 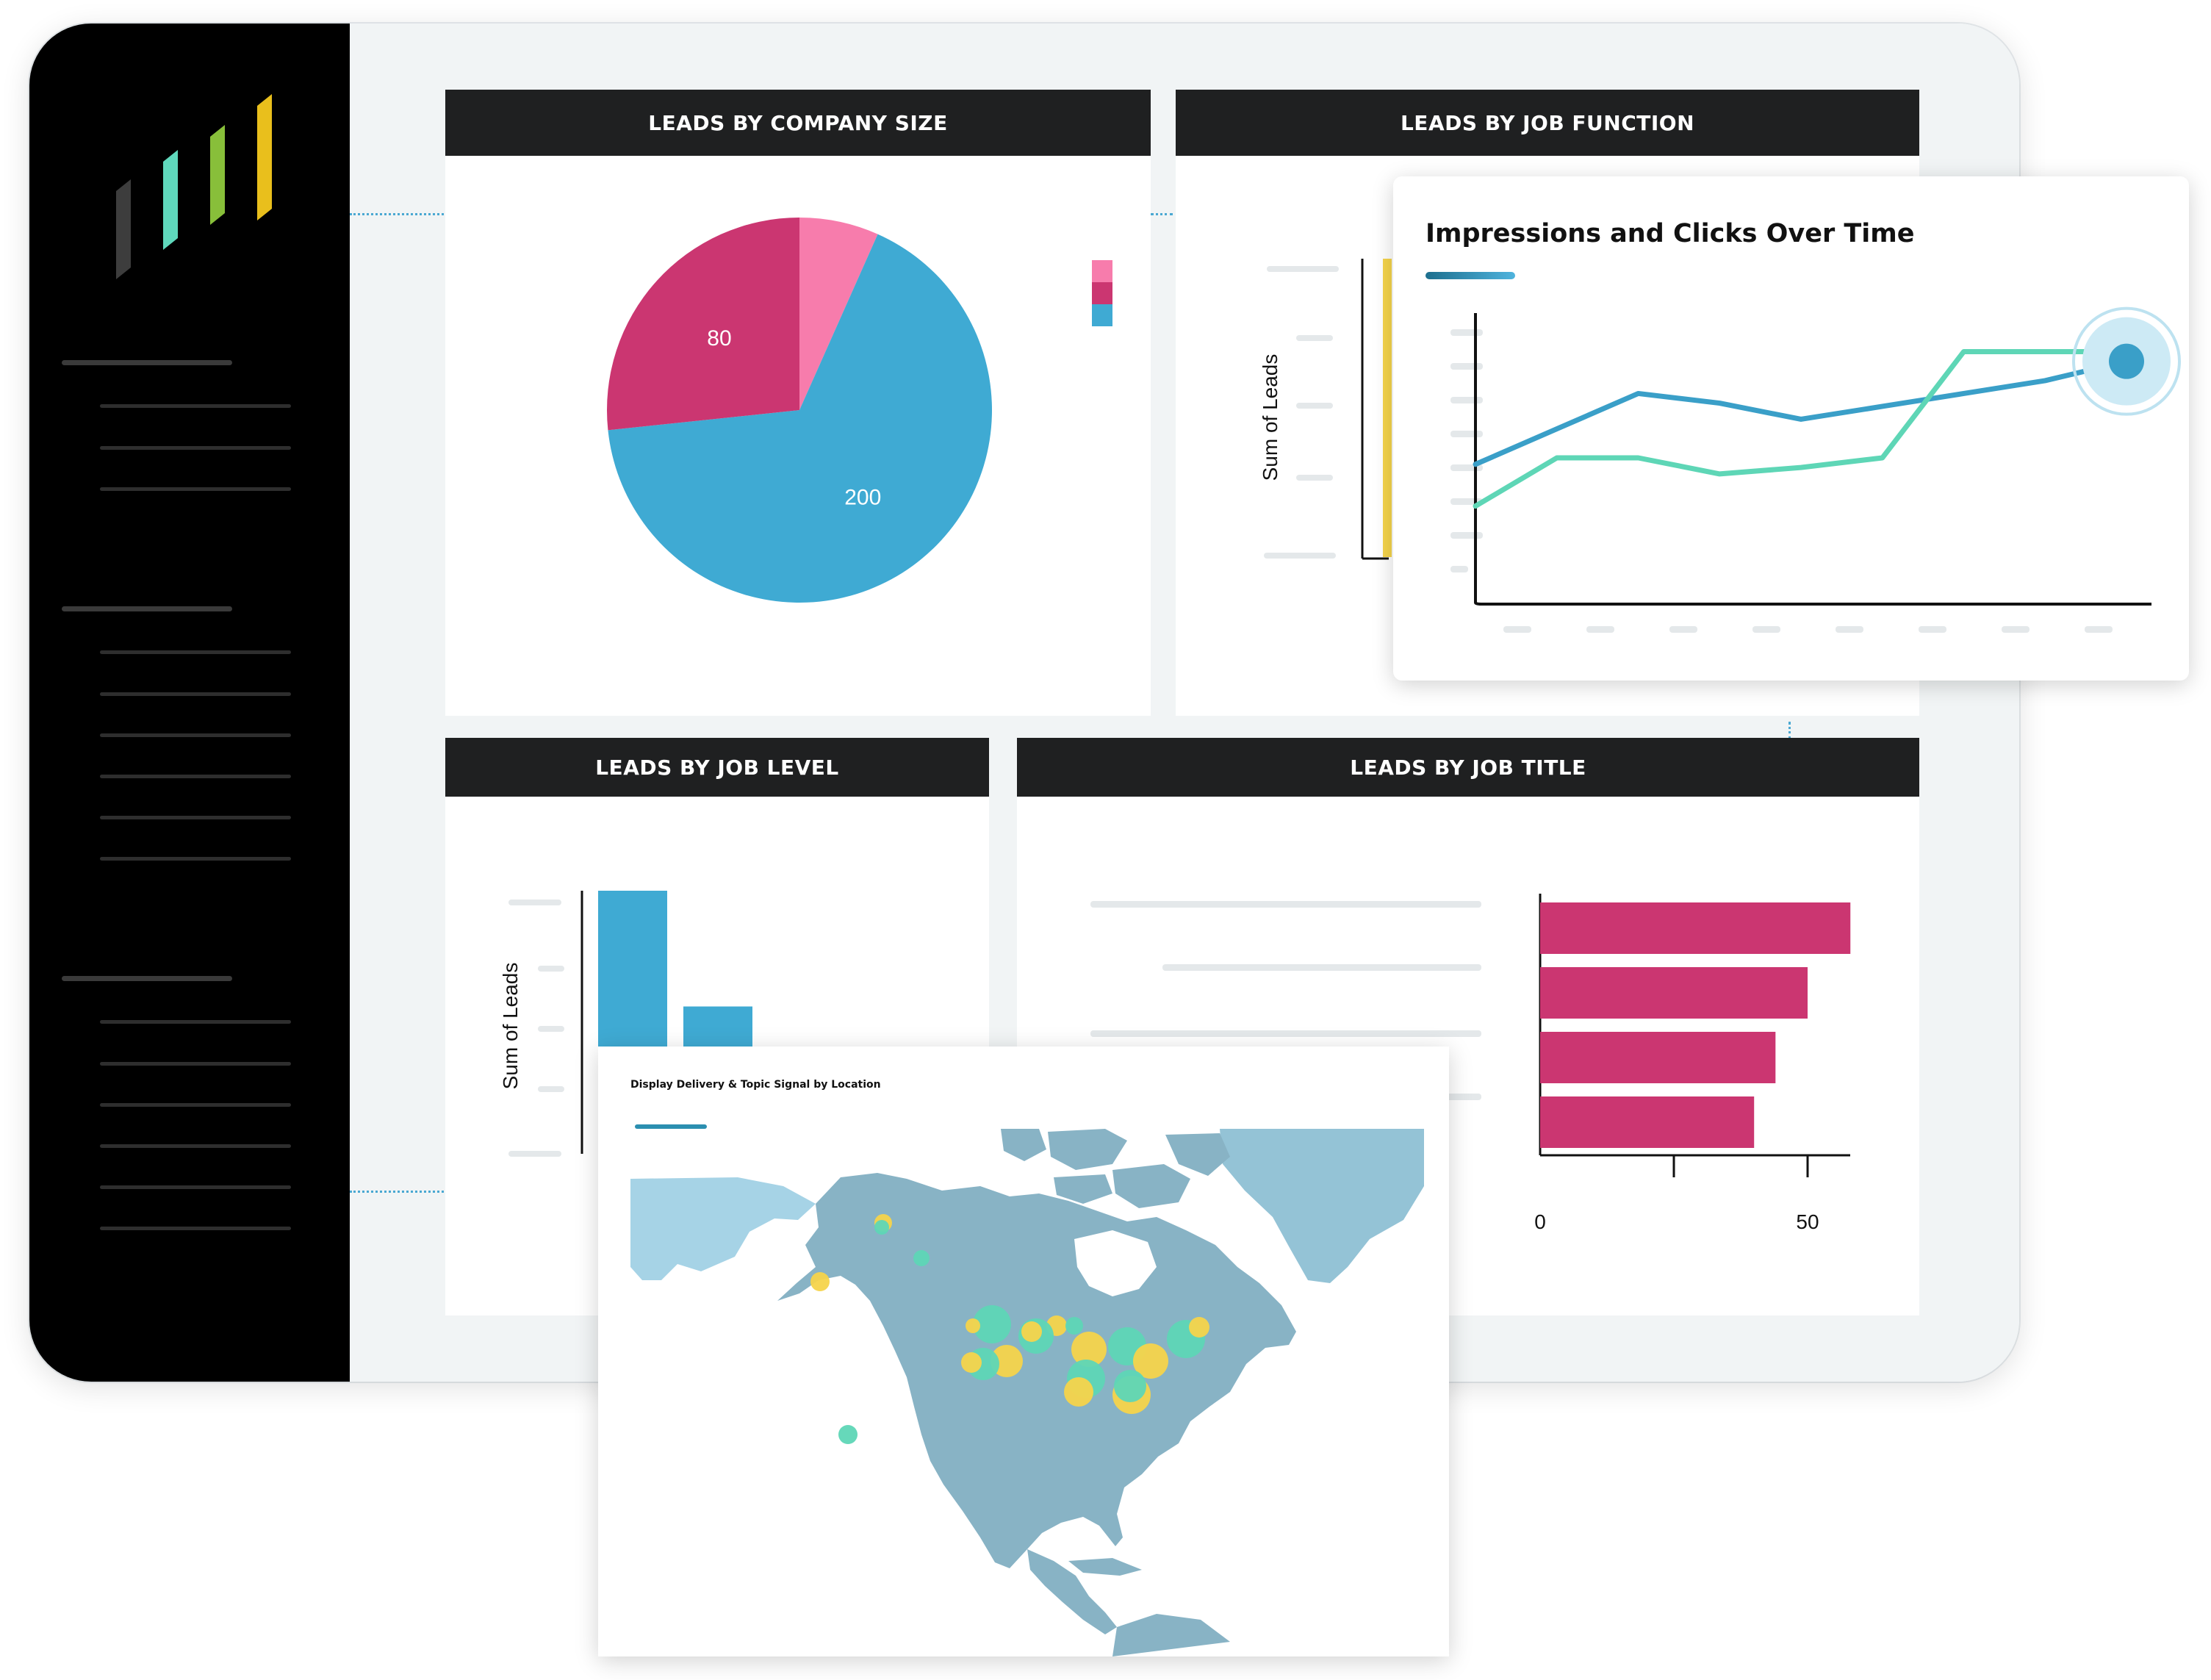 What do you see at coordinates (1325, 409) in the screenshot?
I see `job-function-chart: Sum of Leads` at bounding box center [1325, 409].